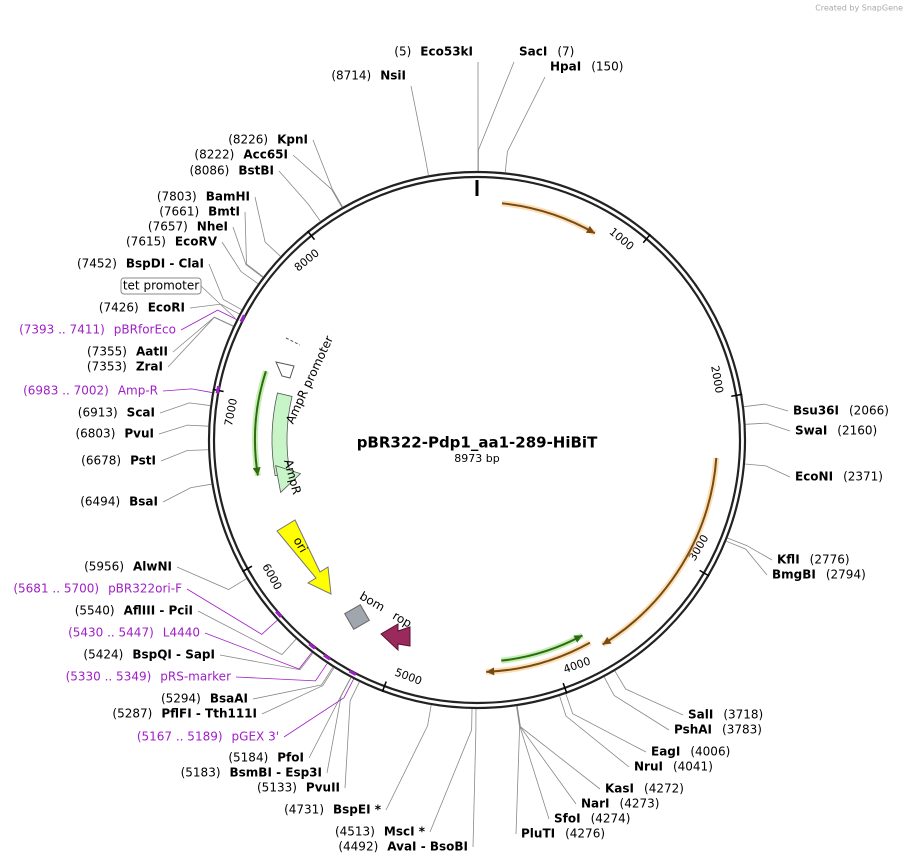 The height and width of the screenshot is (865, 909). What do you see at coordinates (271, 576) in the screenshot?
I see `ring-tick-label: 6000` at bounding box center [271, 576].